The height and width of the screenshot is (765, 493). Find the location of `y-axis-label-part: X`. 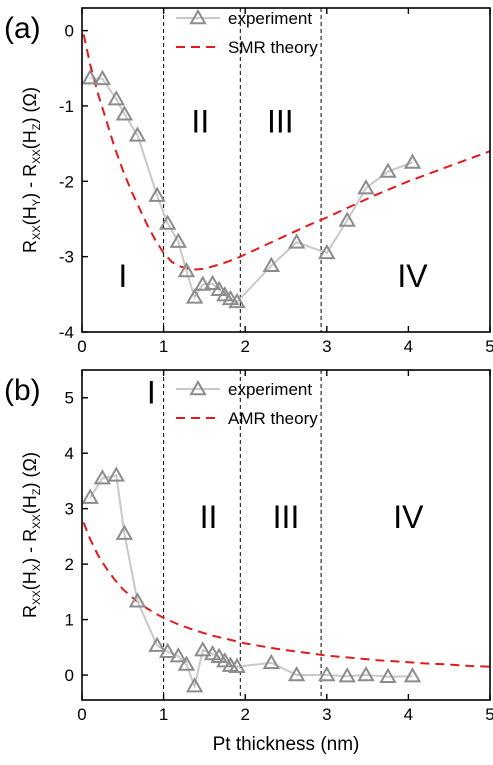

y-axis-label-part: X is located at coordinates (37, 567).